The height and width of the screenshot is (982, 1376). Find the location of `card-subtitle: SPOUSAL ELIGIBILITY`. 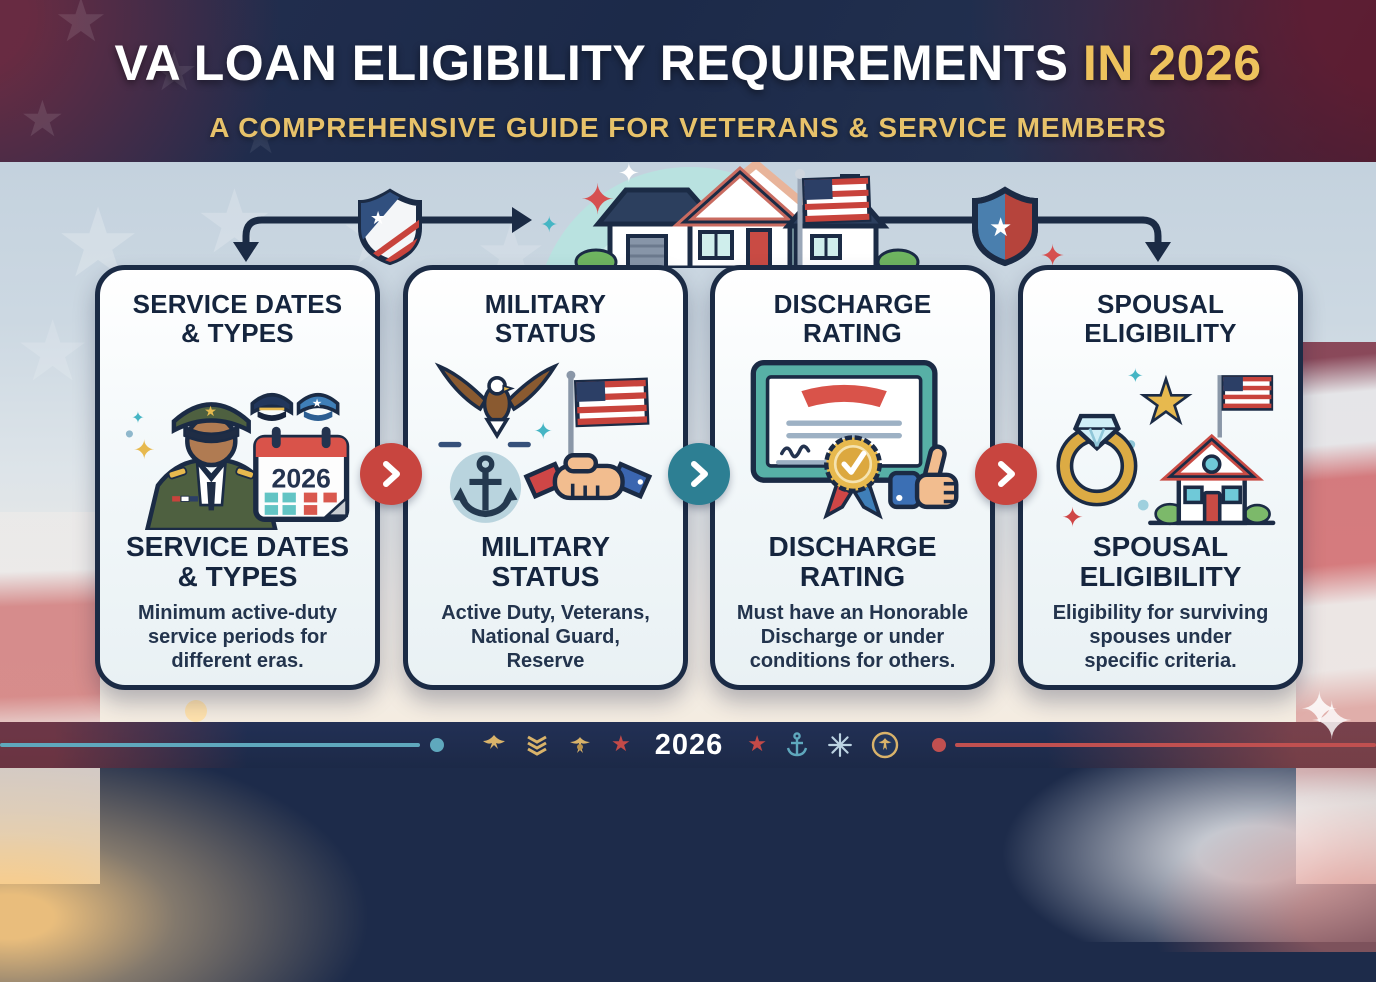

card-subtitle: SPOUSAL ELIGIBILITY is located at coordinates (1160, 562).